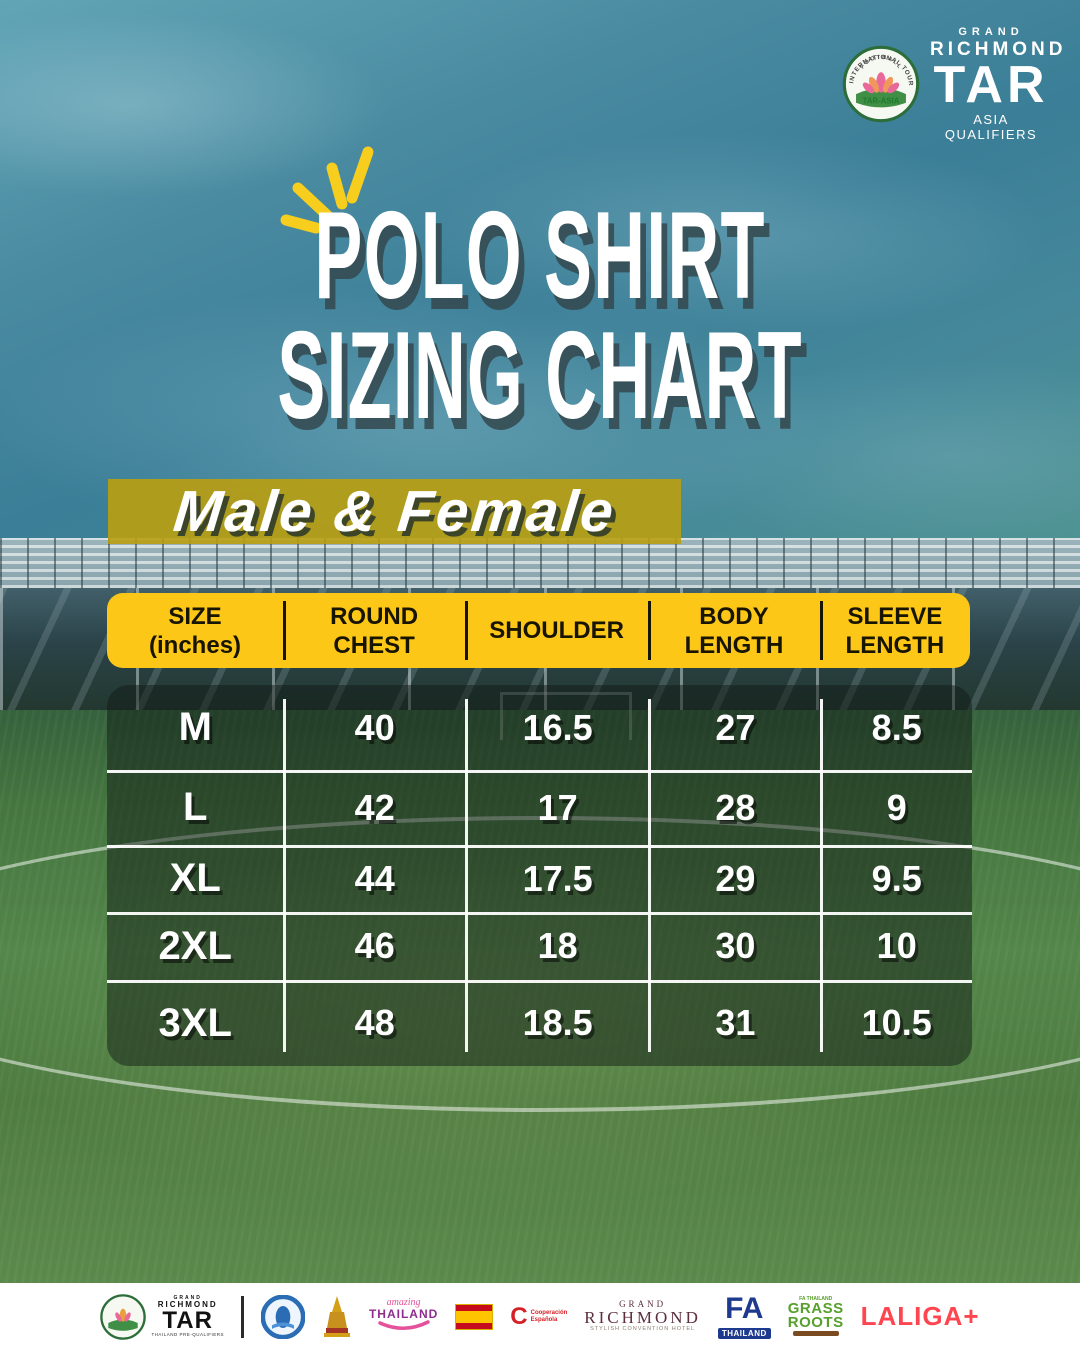  I want to click on grassroots-roots: ROOTS, so click(815, 1322).